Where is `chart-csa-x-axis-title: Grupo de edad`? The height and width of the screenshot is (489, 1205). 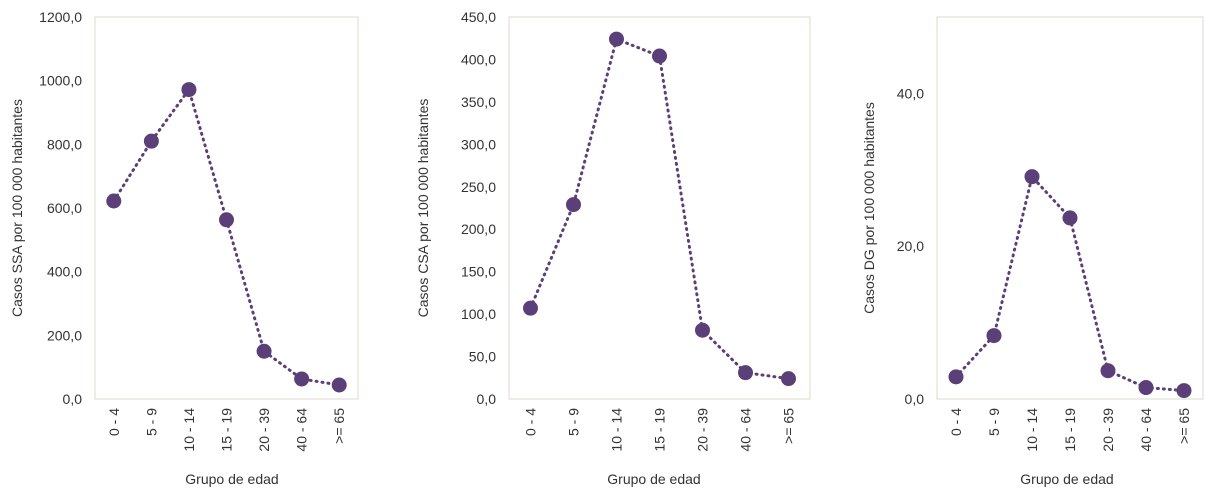 chart-csa-x-axis-title: Grupo de edad is located at coordinates (653, 479).